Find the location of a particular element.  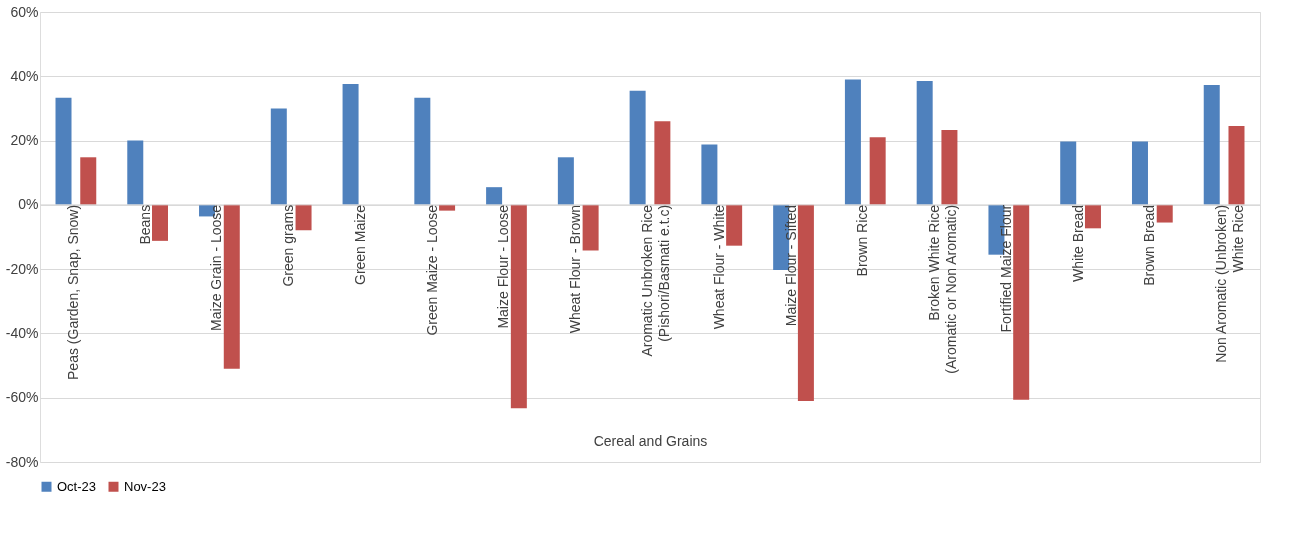

x-tick-label: Non Aromatic (Unbroken) White Rice is located at coordinates (1230, 283).